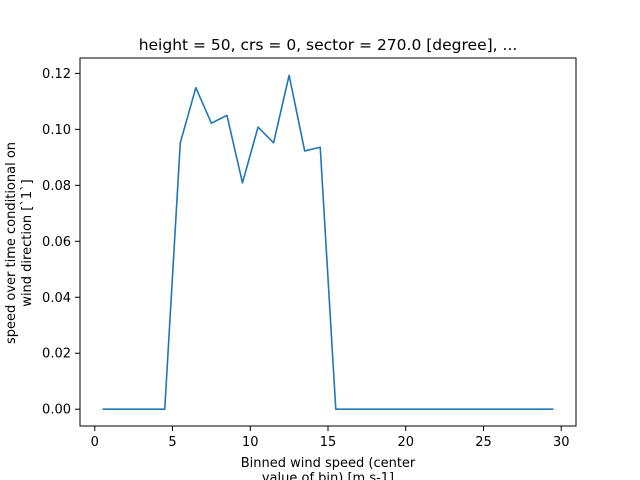  What do you see at coordinates (405, 442) in the screenshot?
I see `x-tick-label: 20` at bounding box center [405, 442].